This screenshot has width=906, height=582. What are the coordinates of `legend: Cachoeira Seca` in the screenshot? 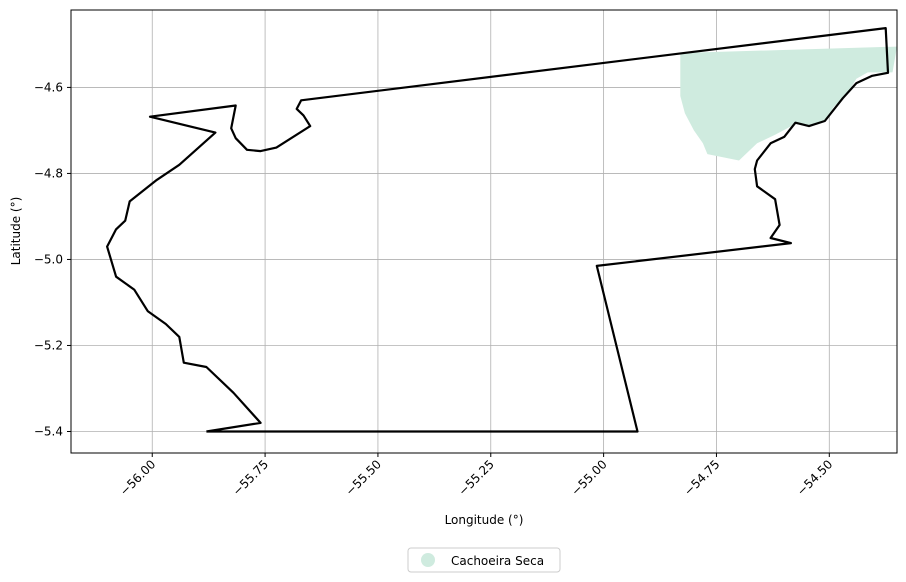 It's located at (484, 560).